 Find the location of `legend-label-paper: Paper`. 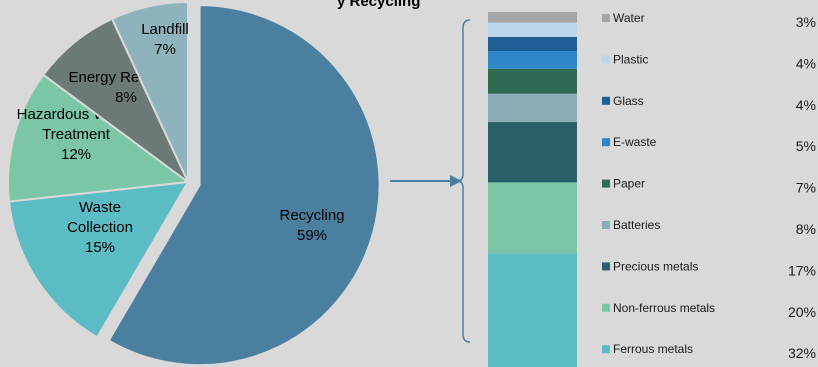

legend-label-paper: Paper is located at coordinates (629, 184).